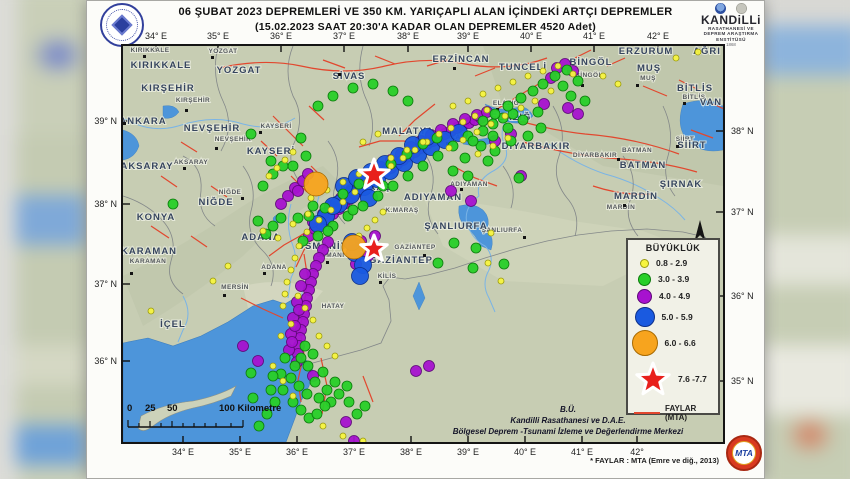 This screenshot has height=479, width=850. I want to click on svg-text: KİLİS, so click(387, 276).